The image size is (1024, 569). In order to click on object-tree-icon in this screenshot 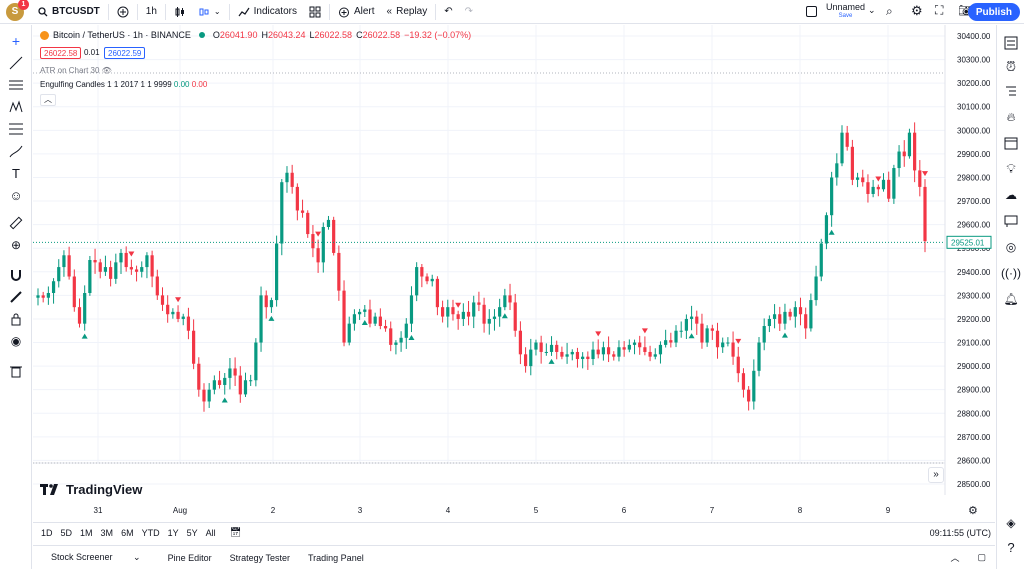, I will do `click(1011, 91)`.